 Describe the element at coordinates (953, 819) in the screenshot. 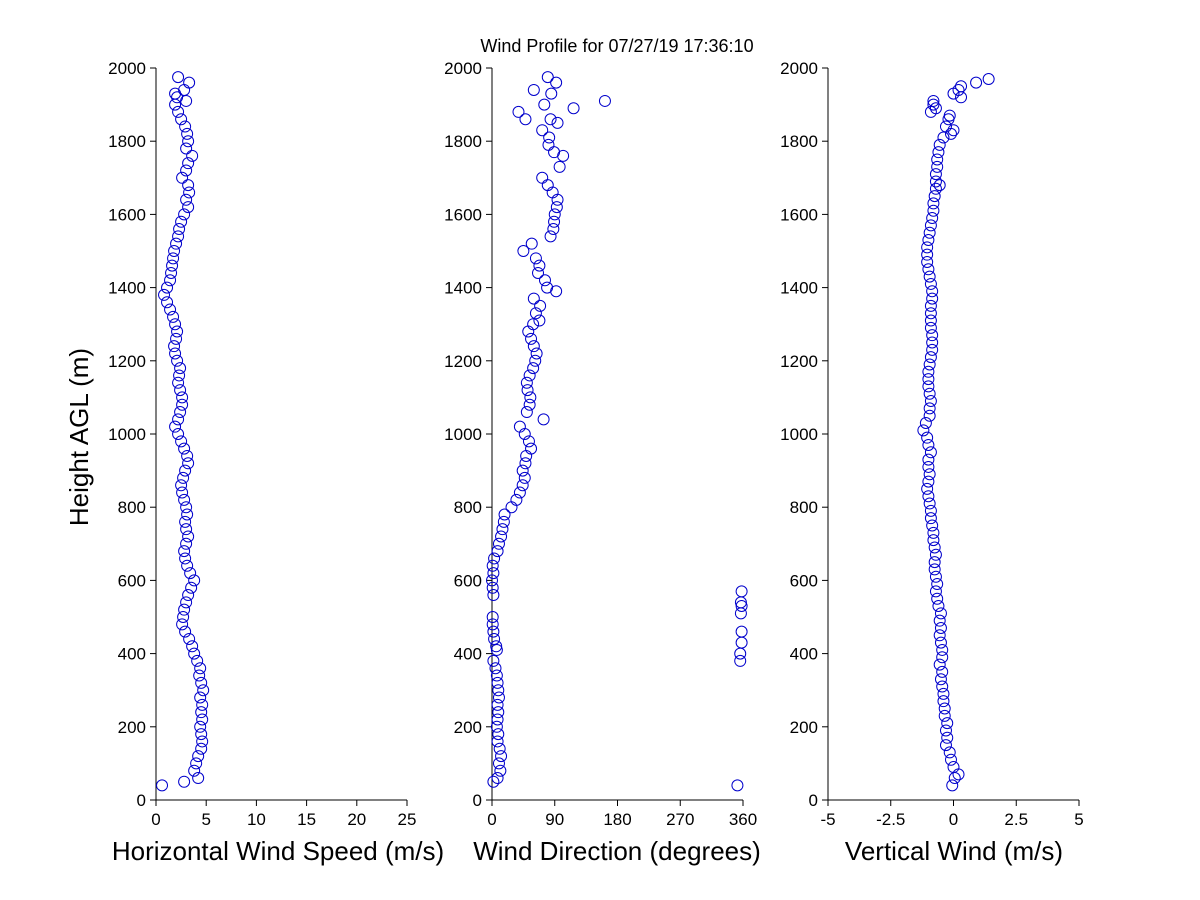

I see `vertical-x-tick-label: 0` at that location.